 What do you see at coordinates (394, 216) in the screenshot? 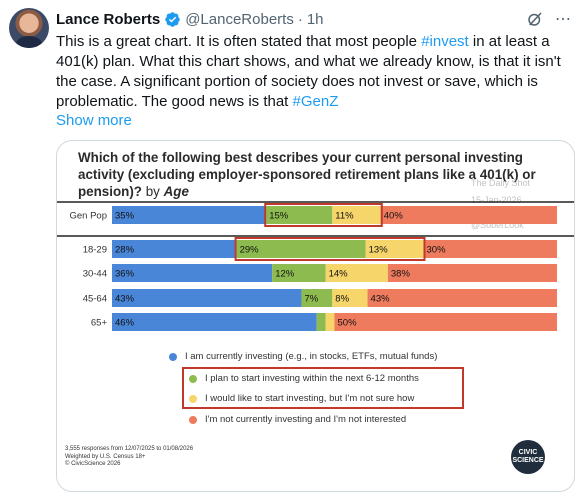
I see `bar-data-label: 40%` at bounding box center [394, 216].